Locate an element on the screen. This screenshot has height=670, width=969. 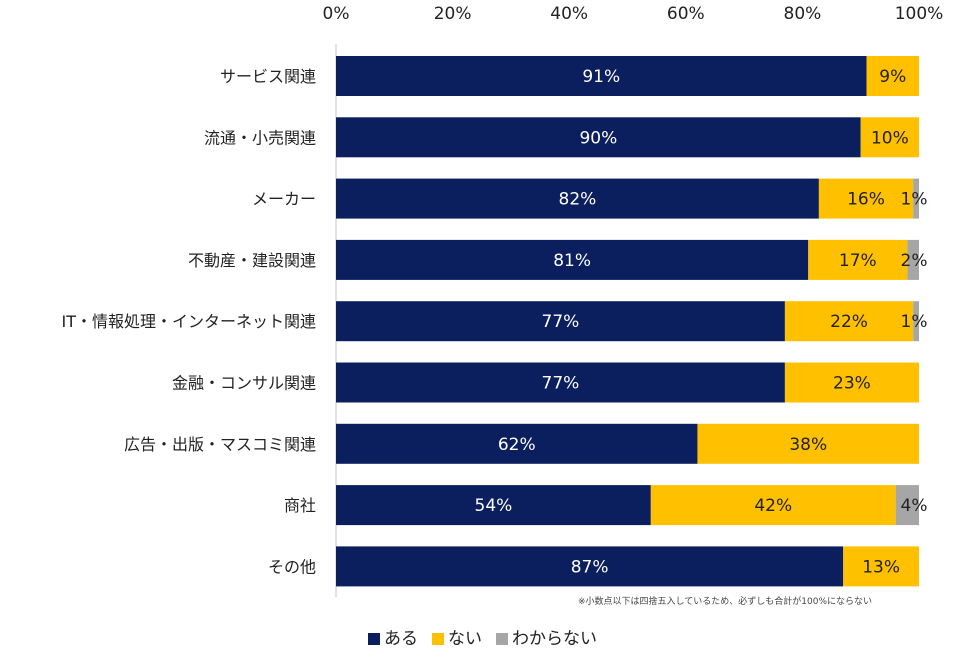
category-label: IT・情報処理・インターネット関連 is located at coordinates (189, 321).